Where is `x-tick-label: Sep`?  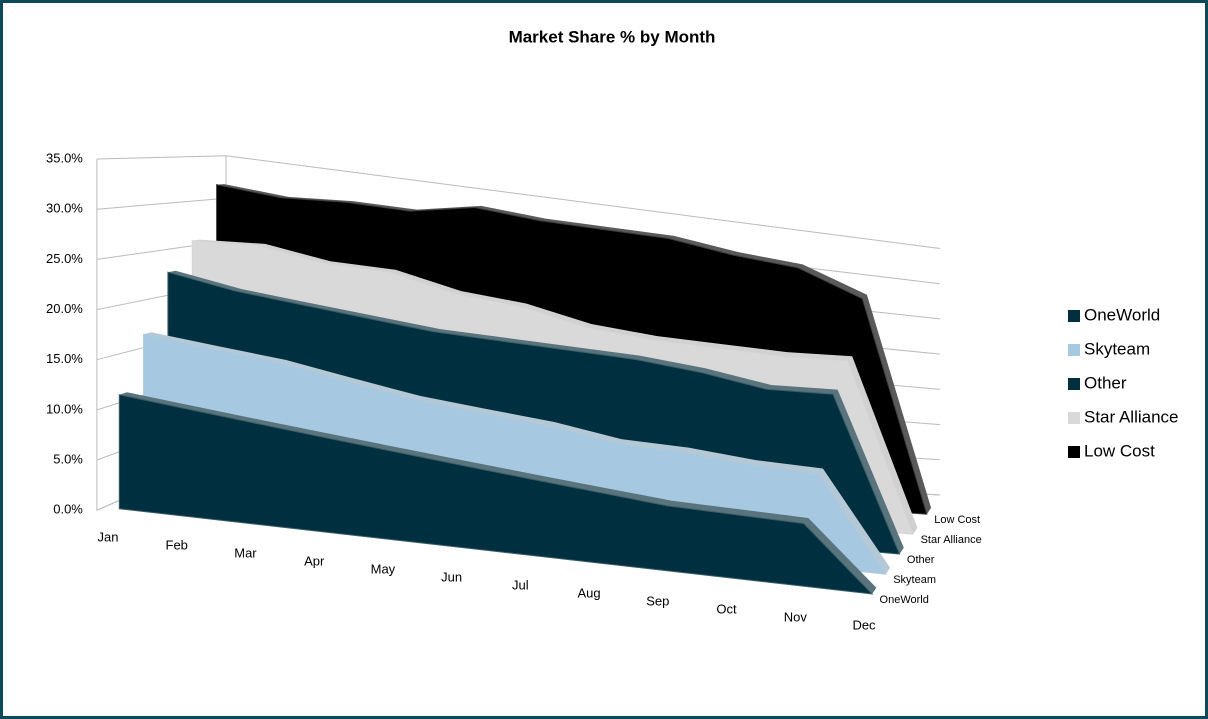 x-tick-label: Sep is located at coordinates (657, 600).